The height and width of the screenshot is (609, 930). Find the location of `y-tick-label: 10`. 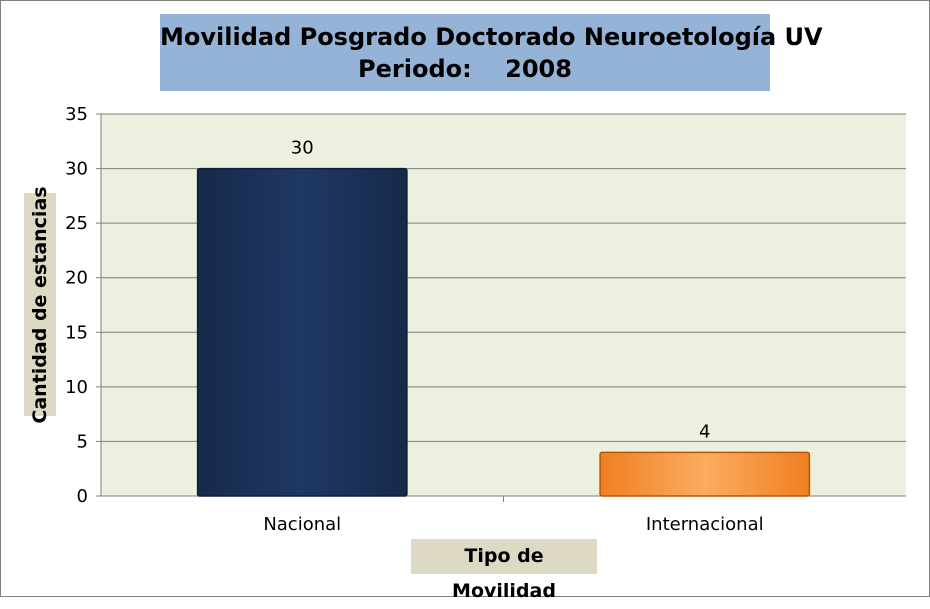

y-tick-label: 10 is located at coordinates (76, 387).